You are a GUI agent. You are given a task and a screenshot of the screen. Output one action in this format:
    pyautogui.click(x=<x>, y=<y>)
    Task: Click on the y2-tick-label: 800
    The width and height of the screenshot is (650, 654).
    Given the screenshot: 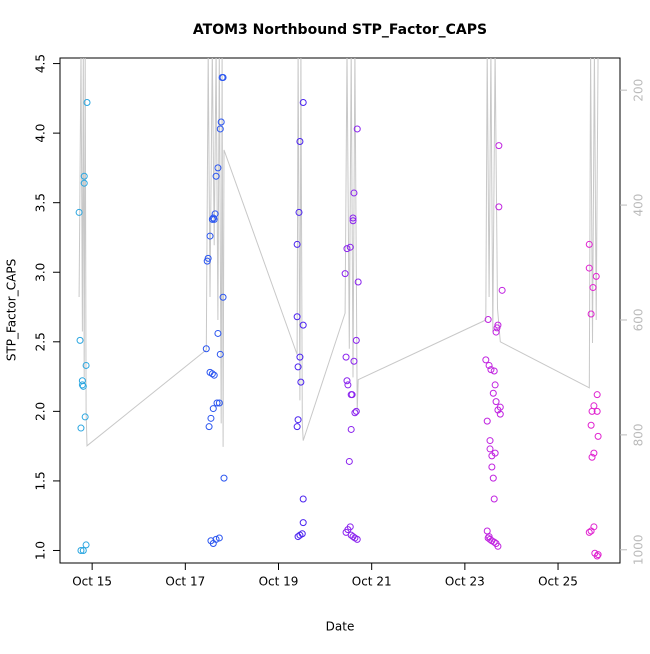 What is the action you would take?
    pyautogui.click(x=639, y=434)
    